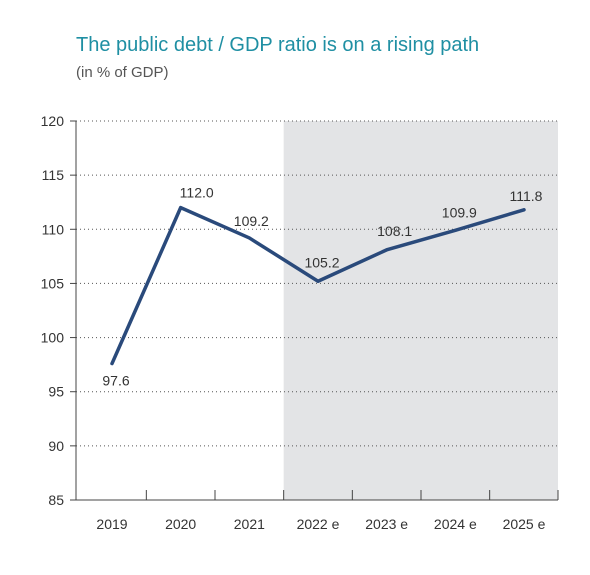 This screenshot has height=575, width=590. Describe the element at coordinates (251, 221) in the screenshot. I see `data-label: 109.2` at that location.